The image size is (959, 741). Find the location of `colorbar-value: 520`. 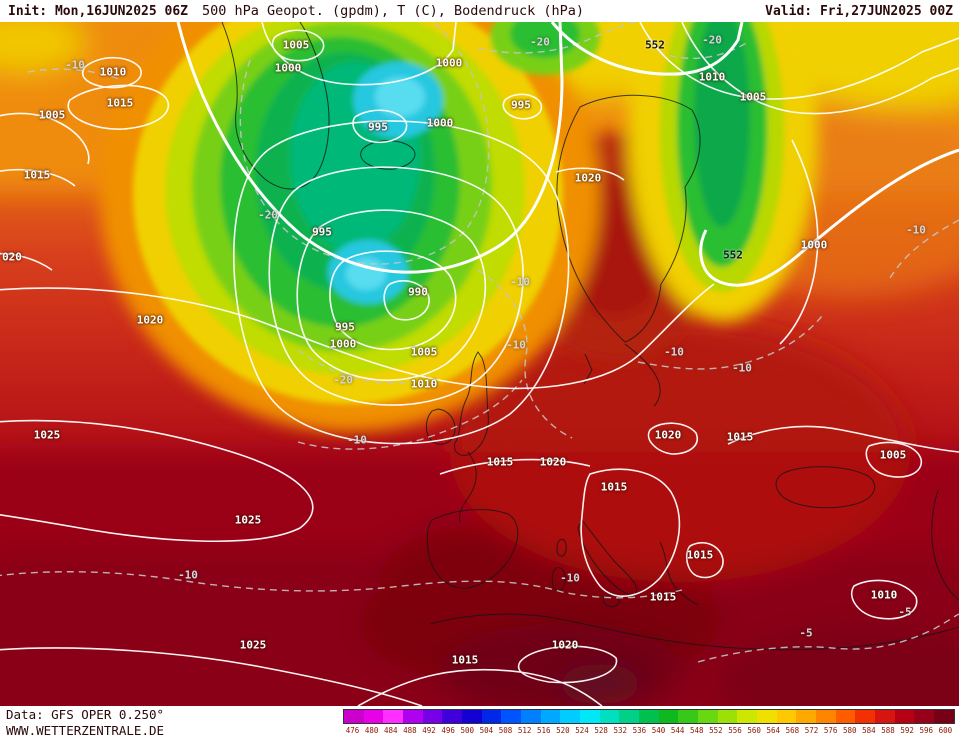

colorbar-value: 520 is located at coordinates (563, 730).